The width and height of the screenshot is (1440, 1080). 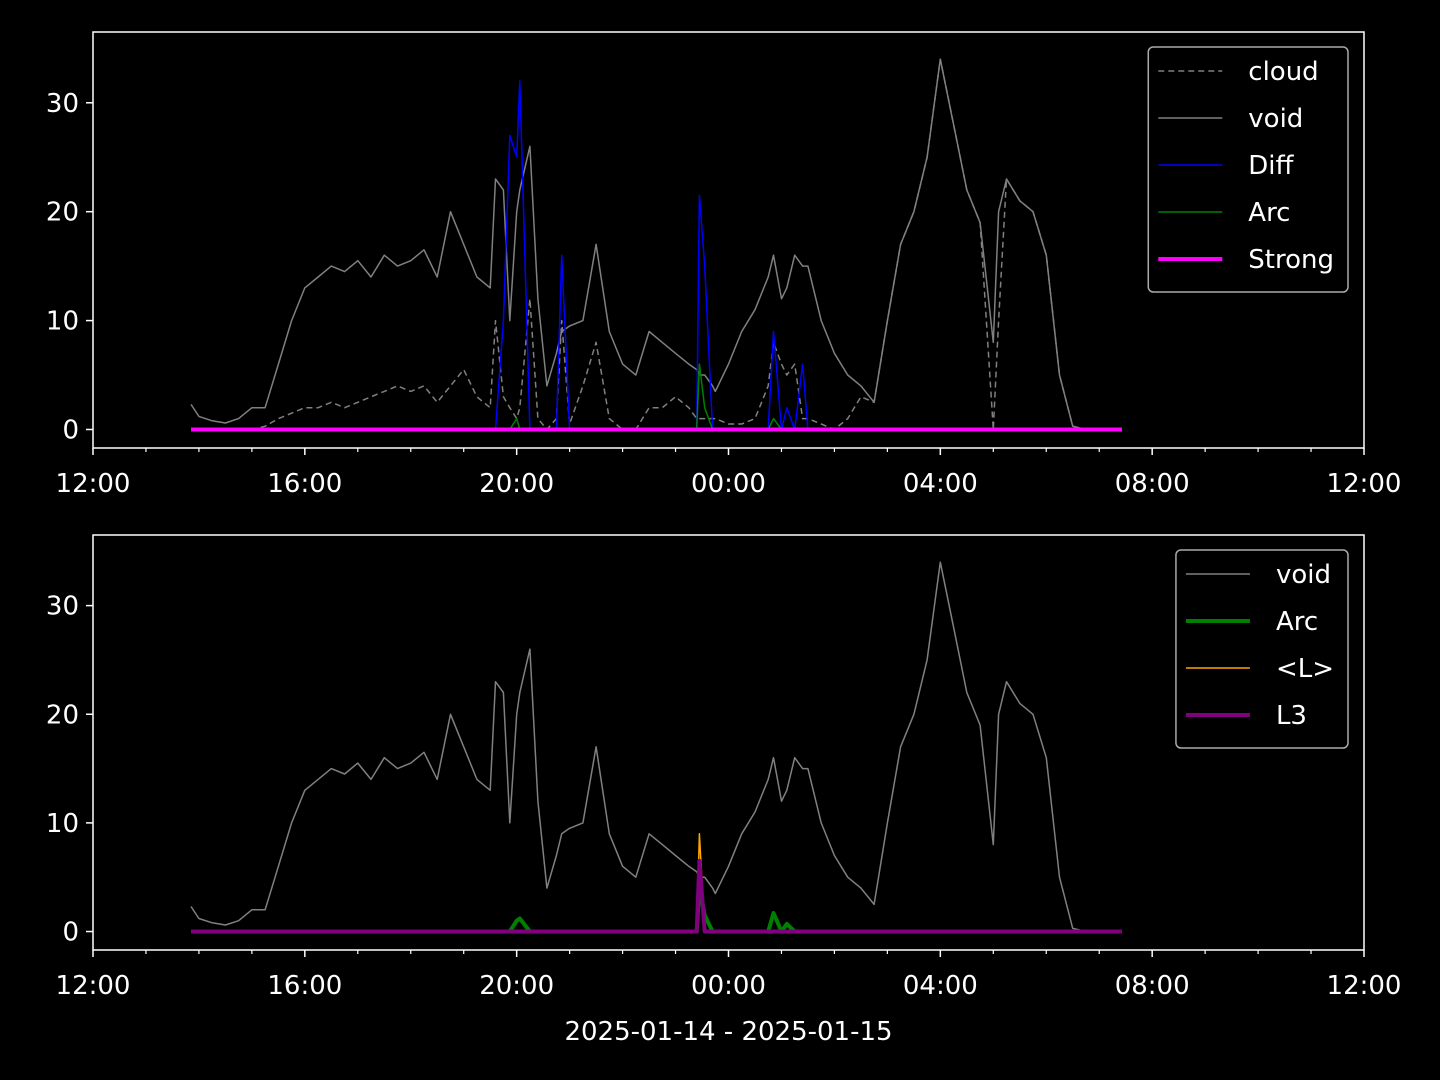 What do you see at coordinates (1305, 669) in the screenshot?
I see `legend-label: <L>` at bounding box center [1305, 669].